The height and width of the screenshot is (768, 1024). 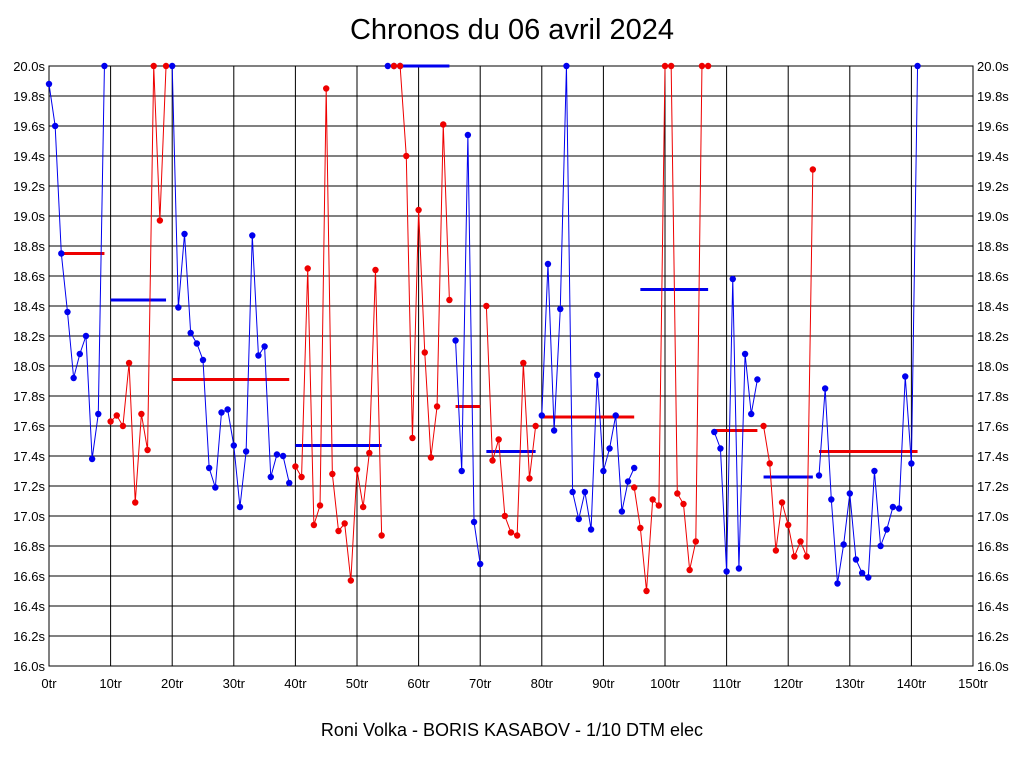 What do you see at coordinates (29, 66) in the screenshot?
I see `y-tick-label-left-20: 20.0s` at bounding box center [29, 66].